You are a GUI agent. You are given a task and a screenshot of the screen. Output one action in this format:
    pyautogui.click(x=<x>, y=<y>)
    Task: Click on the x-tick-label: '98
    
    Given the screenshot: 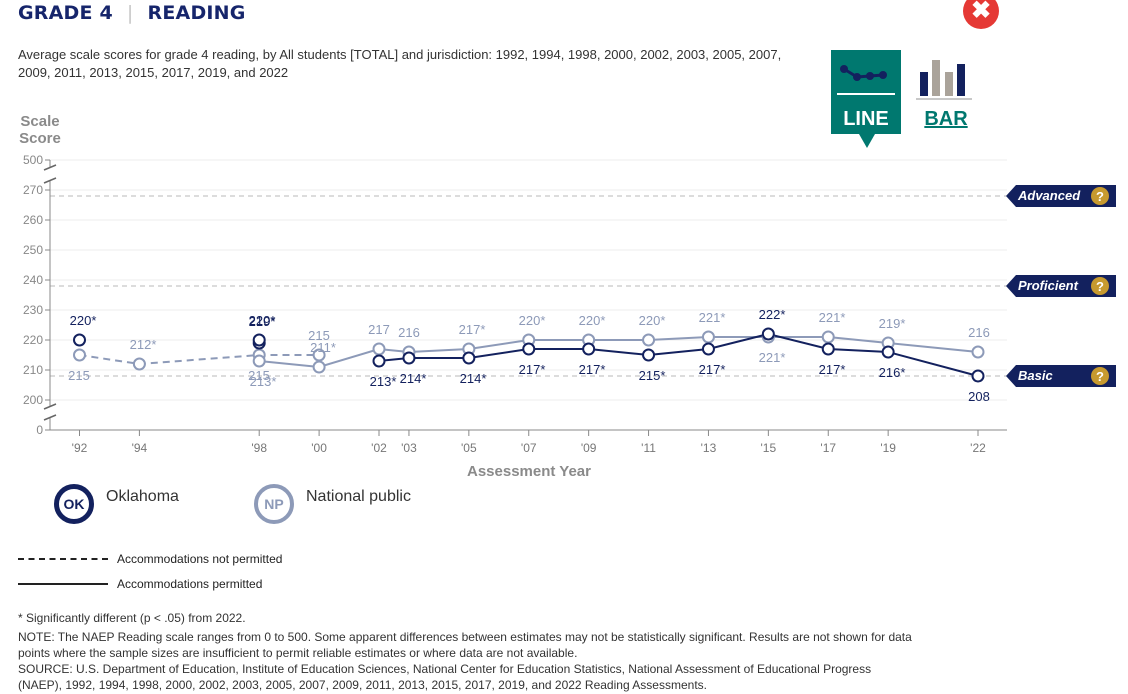 What is the action you would take?
    pyautogui.click(x=259, y=448)
    